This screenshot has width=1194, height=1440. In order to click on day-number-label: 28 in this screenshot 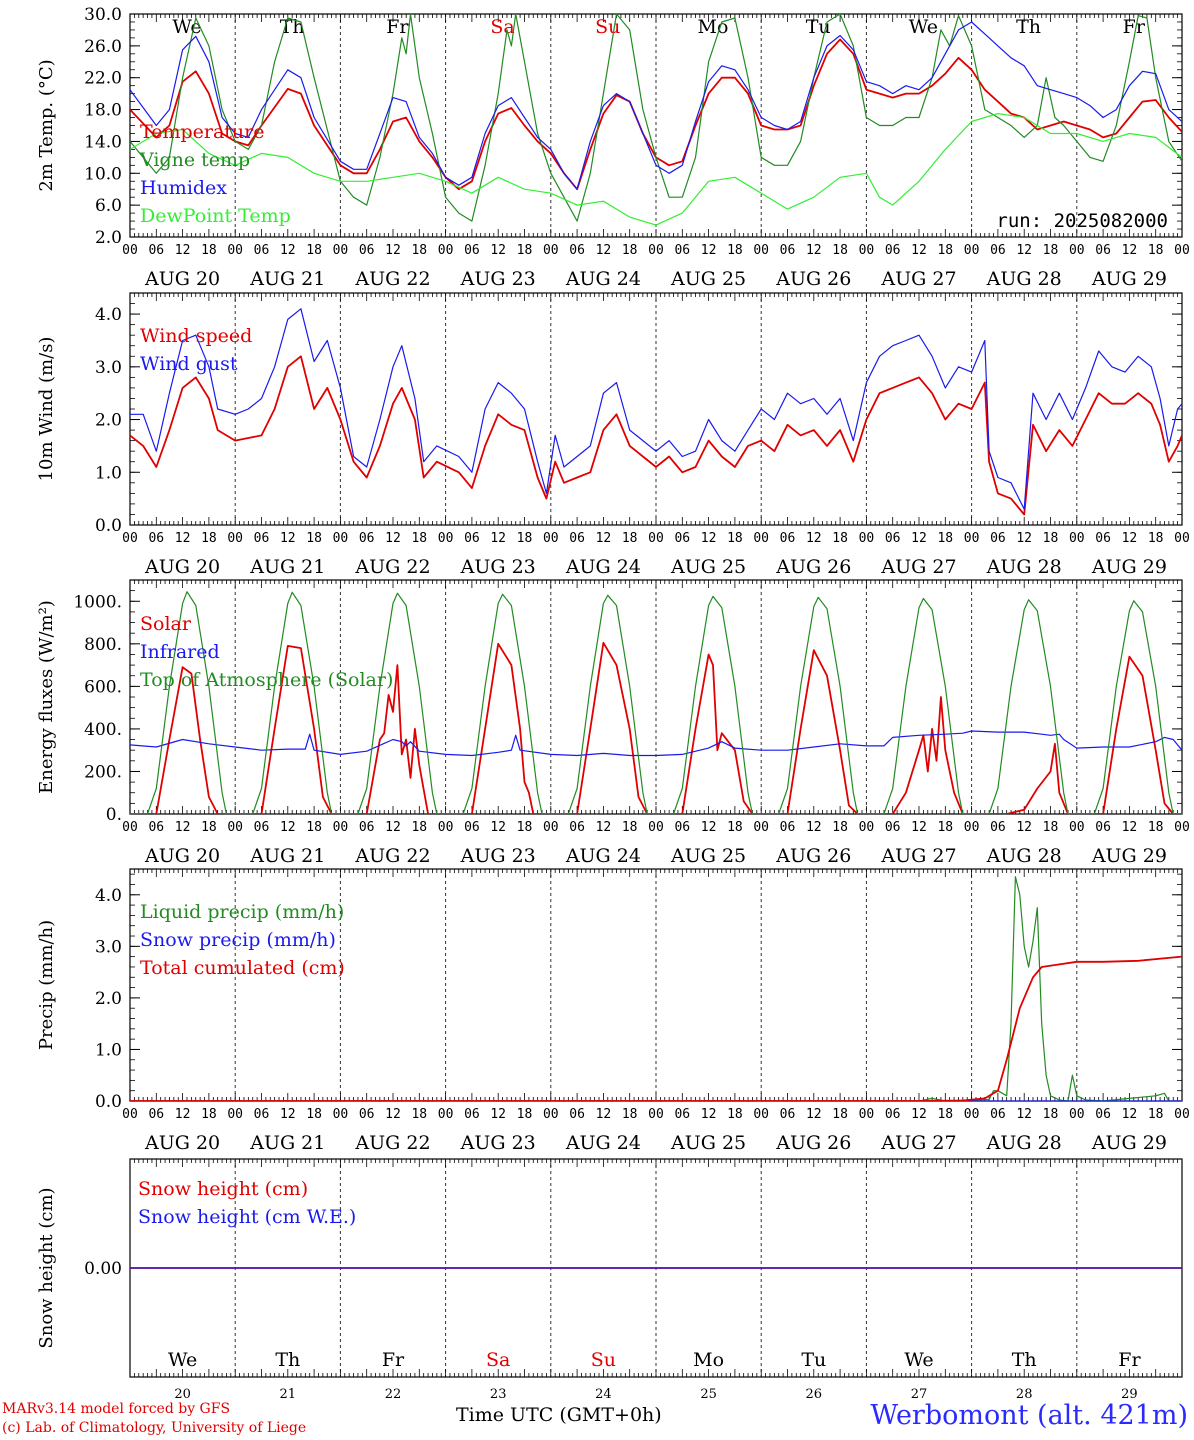, I will do `click(1024, 1393)`.